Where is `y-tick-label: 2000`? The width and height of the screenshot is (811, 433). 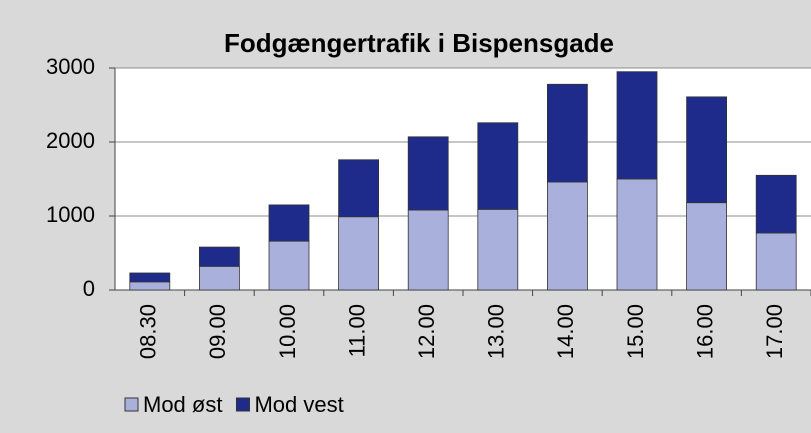 y-tick-label: 2000 is located at coordinates (70, 140).